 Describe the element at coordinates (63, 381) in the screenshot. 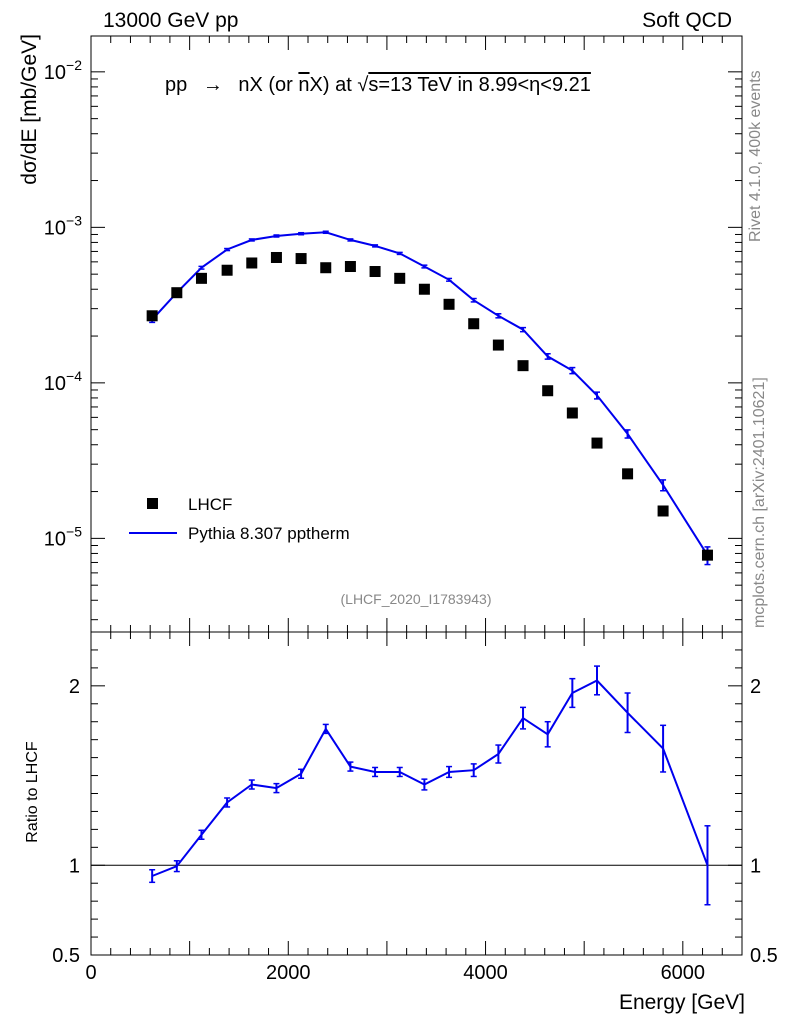

I see `main-y-tick-label: 10⁻⁴` at that location.